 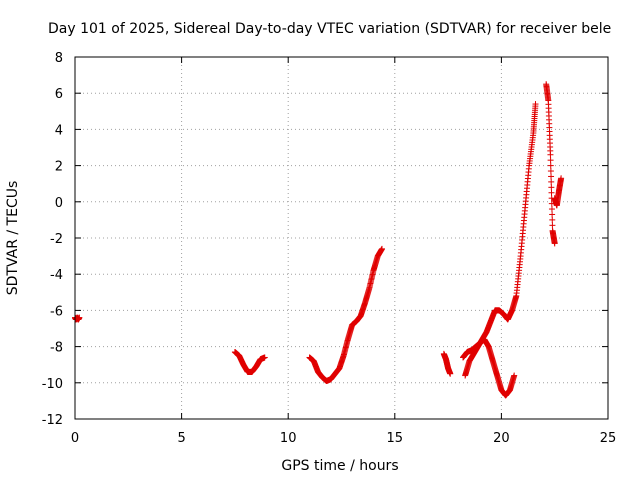 I want to click on x-tick-label: 20, so click(x=501, y=438).